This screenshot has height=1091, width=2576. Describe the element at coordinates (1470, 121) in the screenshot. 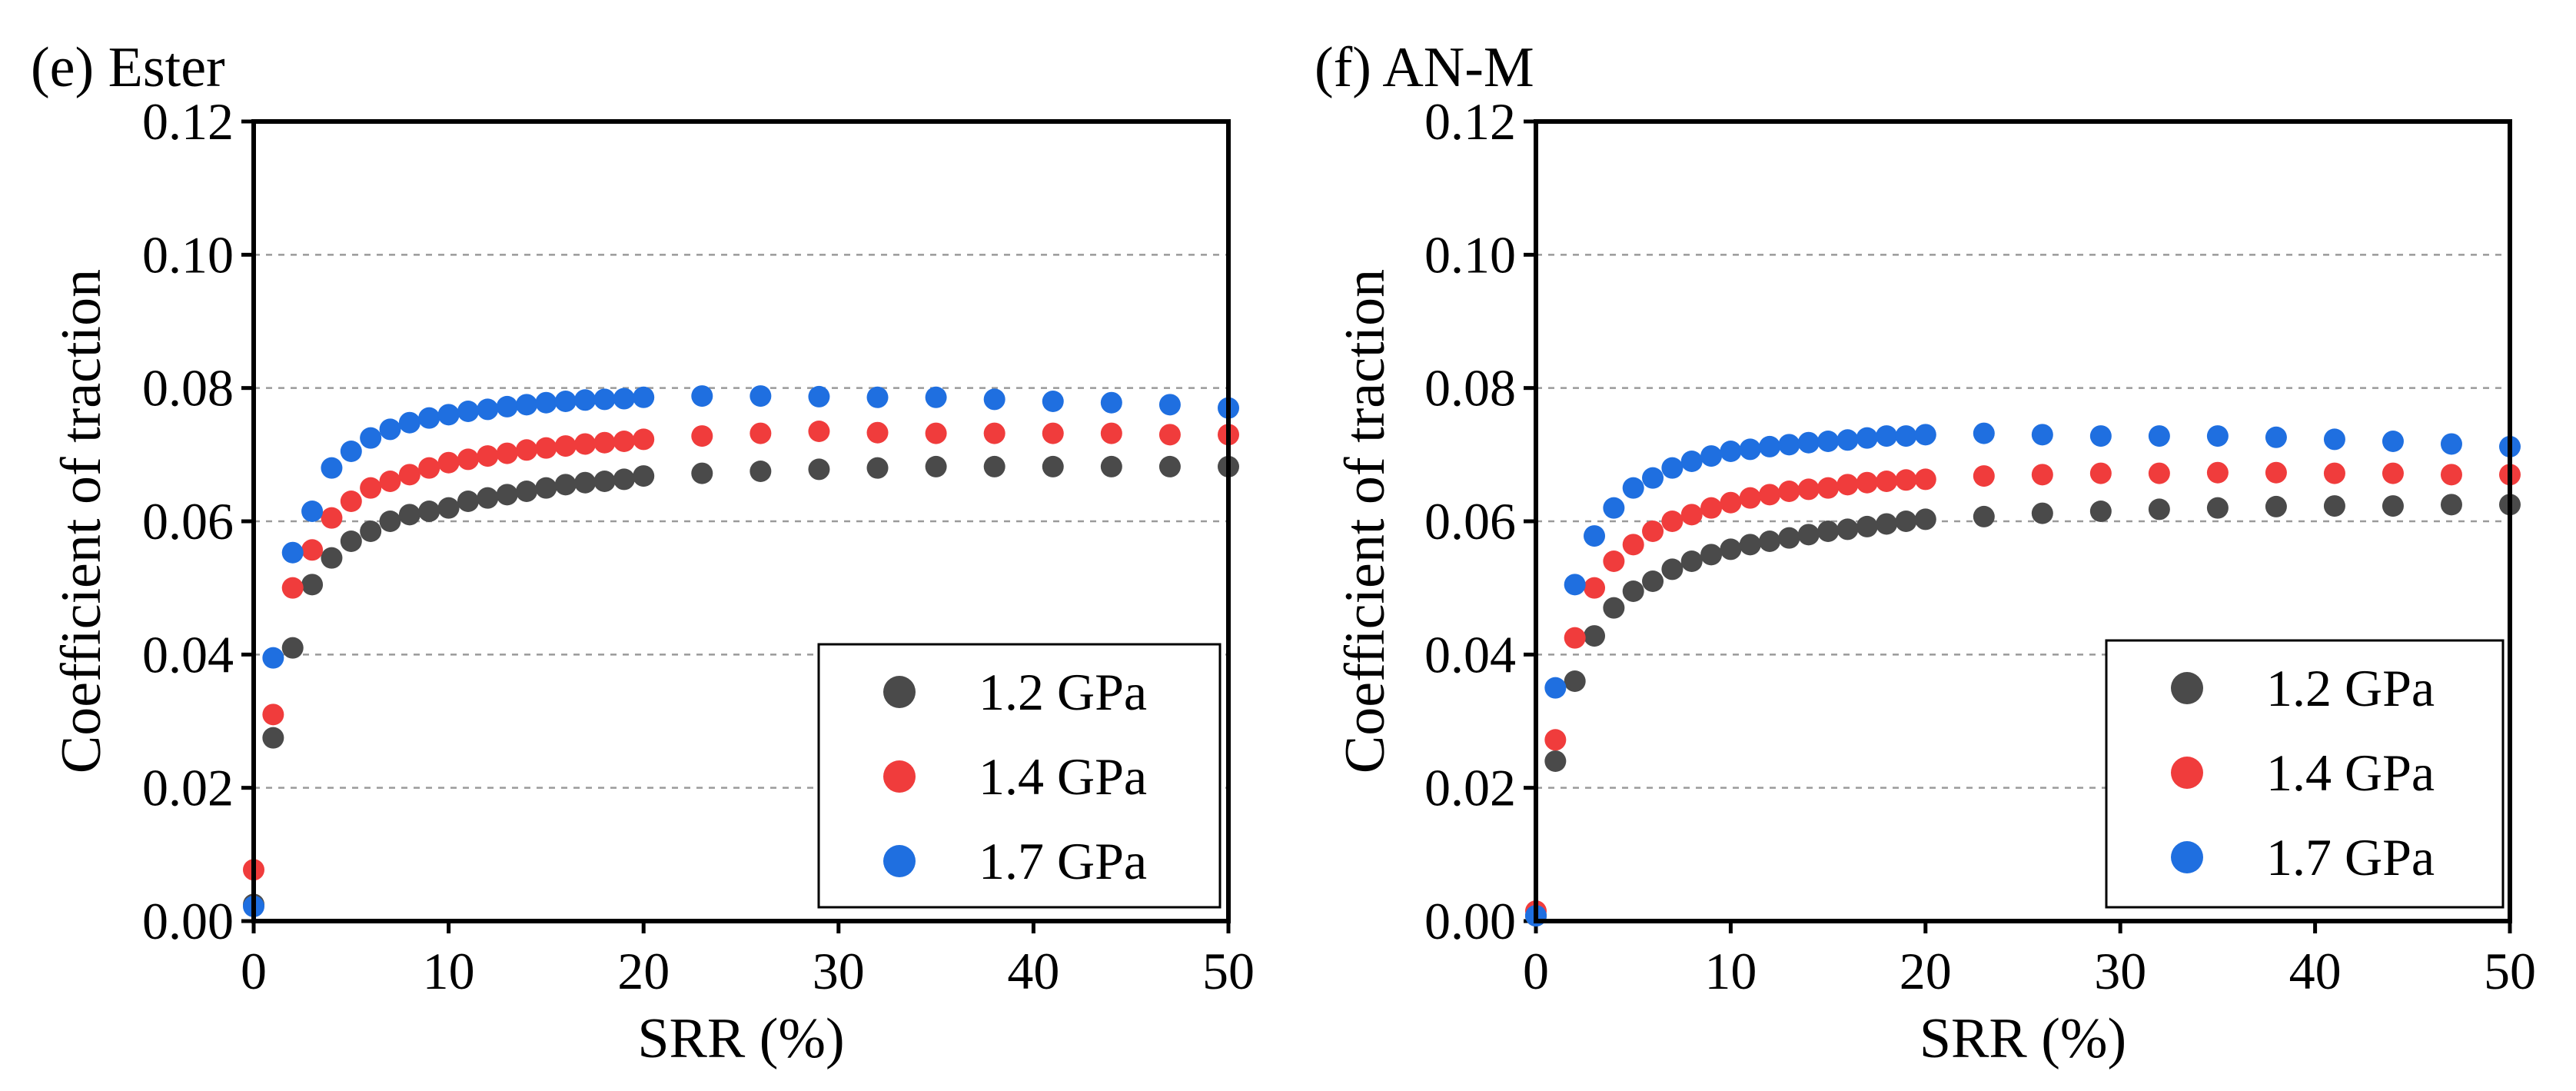

I see `y-tick-label: 0.12` at that location.